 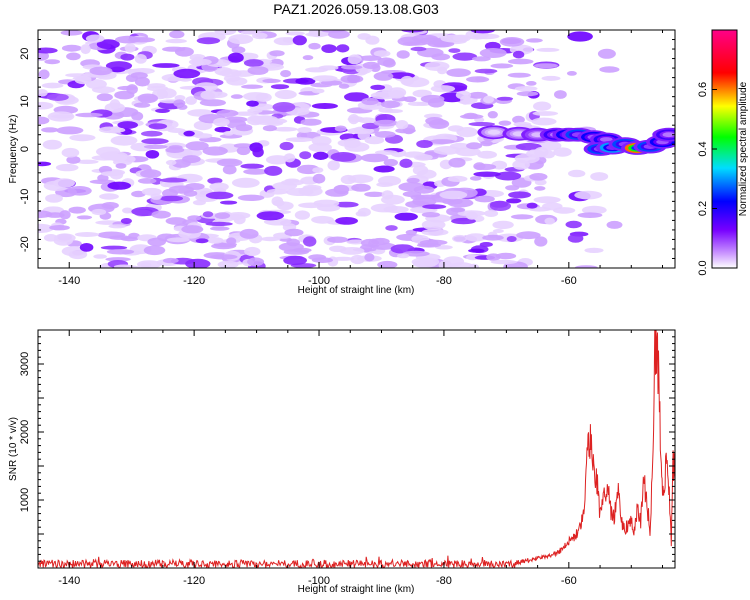 I want to click on y-tick-label: 20, so click(x=25, y=54).